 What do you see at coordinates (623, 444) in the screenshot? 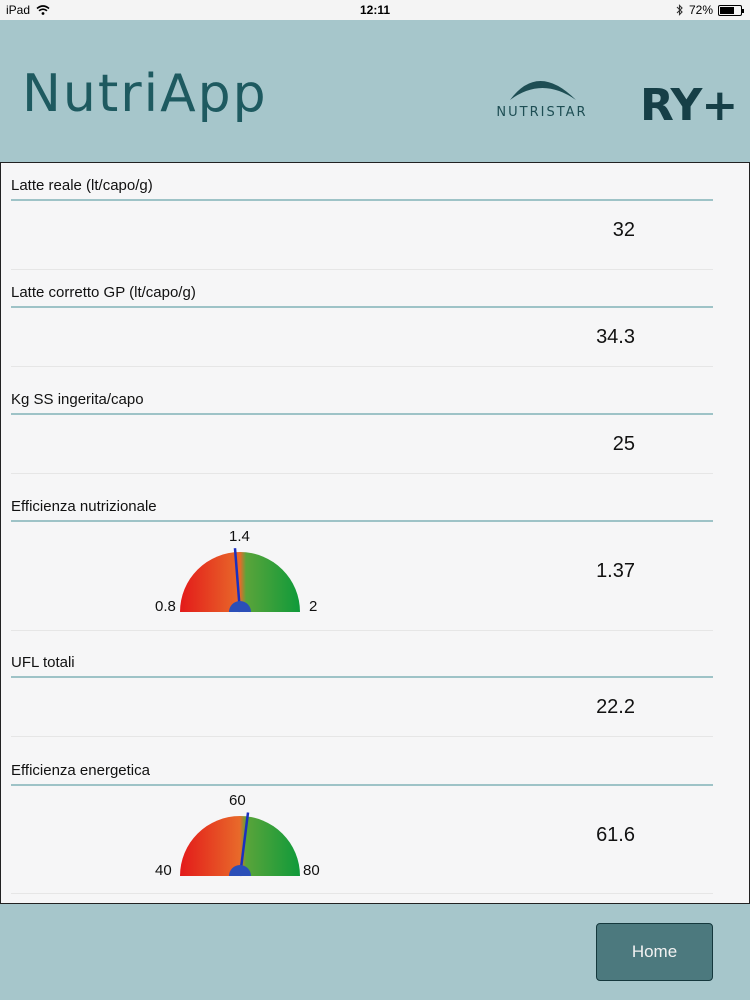
I see `metric-value: 25` at bounding box center [623, 444].